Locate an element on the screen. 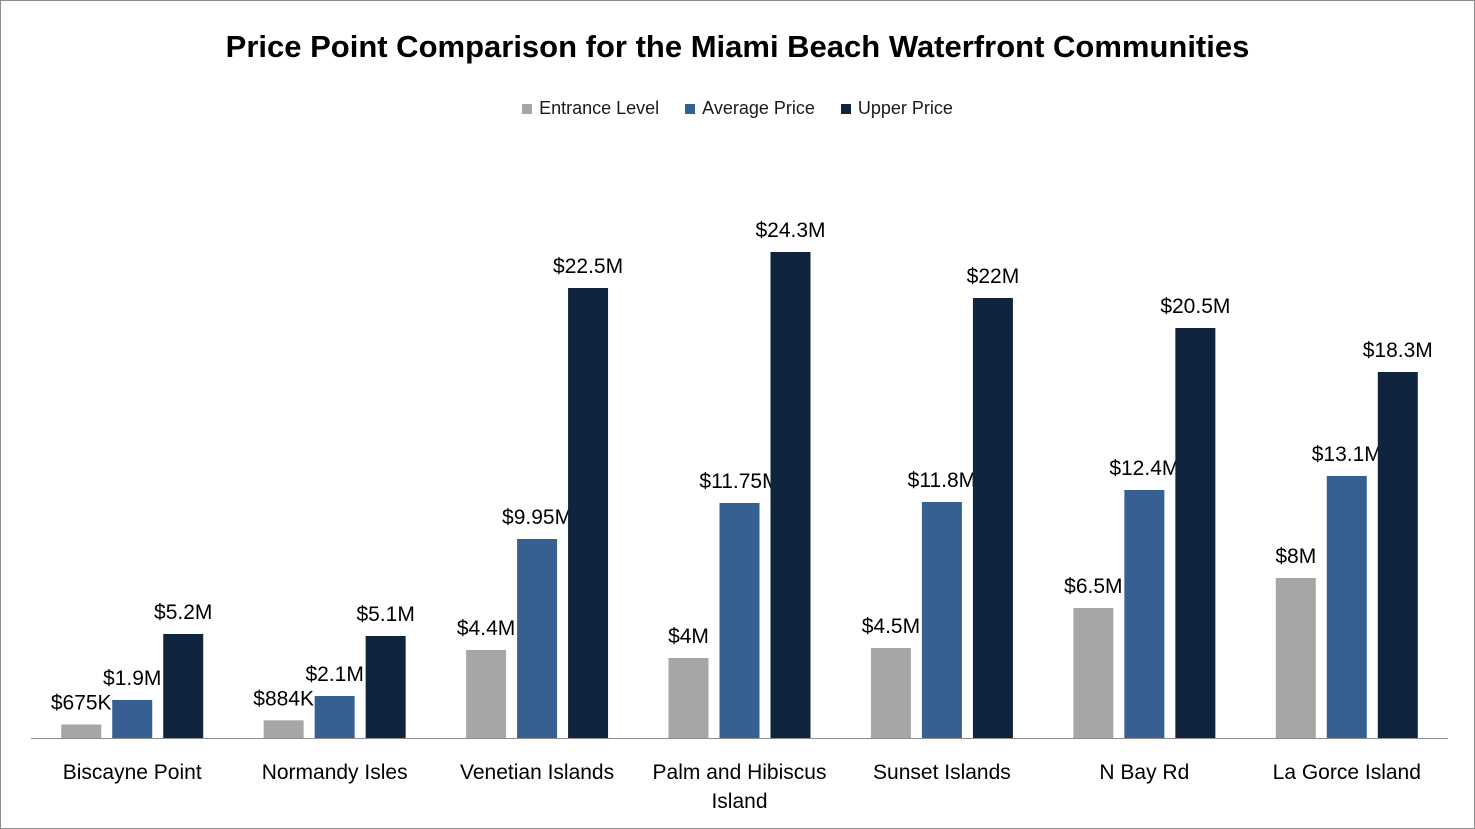 This screenshot has height=829, width=1475. legend-item-upper-price: Upper Price is located at coordinates (896, 108).